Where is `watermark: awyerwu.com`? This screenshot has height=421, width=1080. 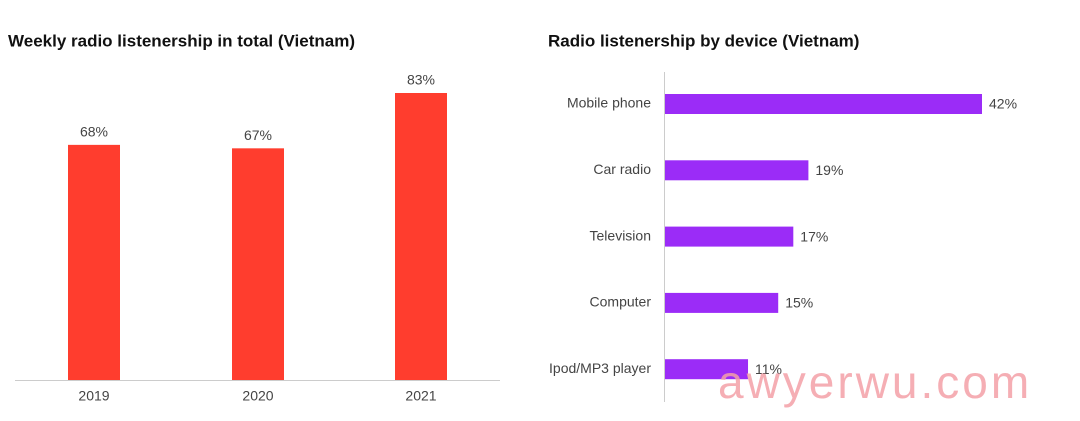 watermark: awyerwu.com is located at coordinates (875, 382).